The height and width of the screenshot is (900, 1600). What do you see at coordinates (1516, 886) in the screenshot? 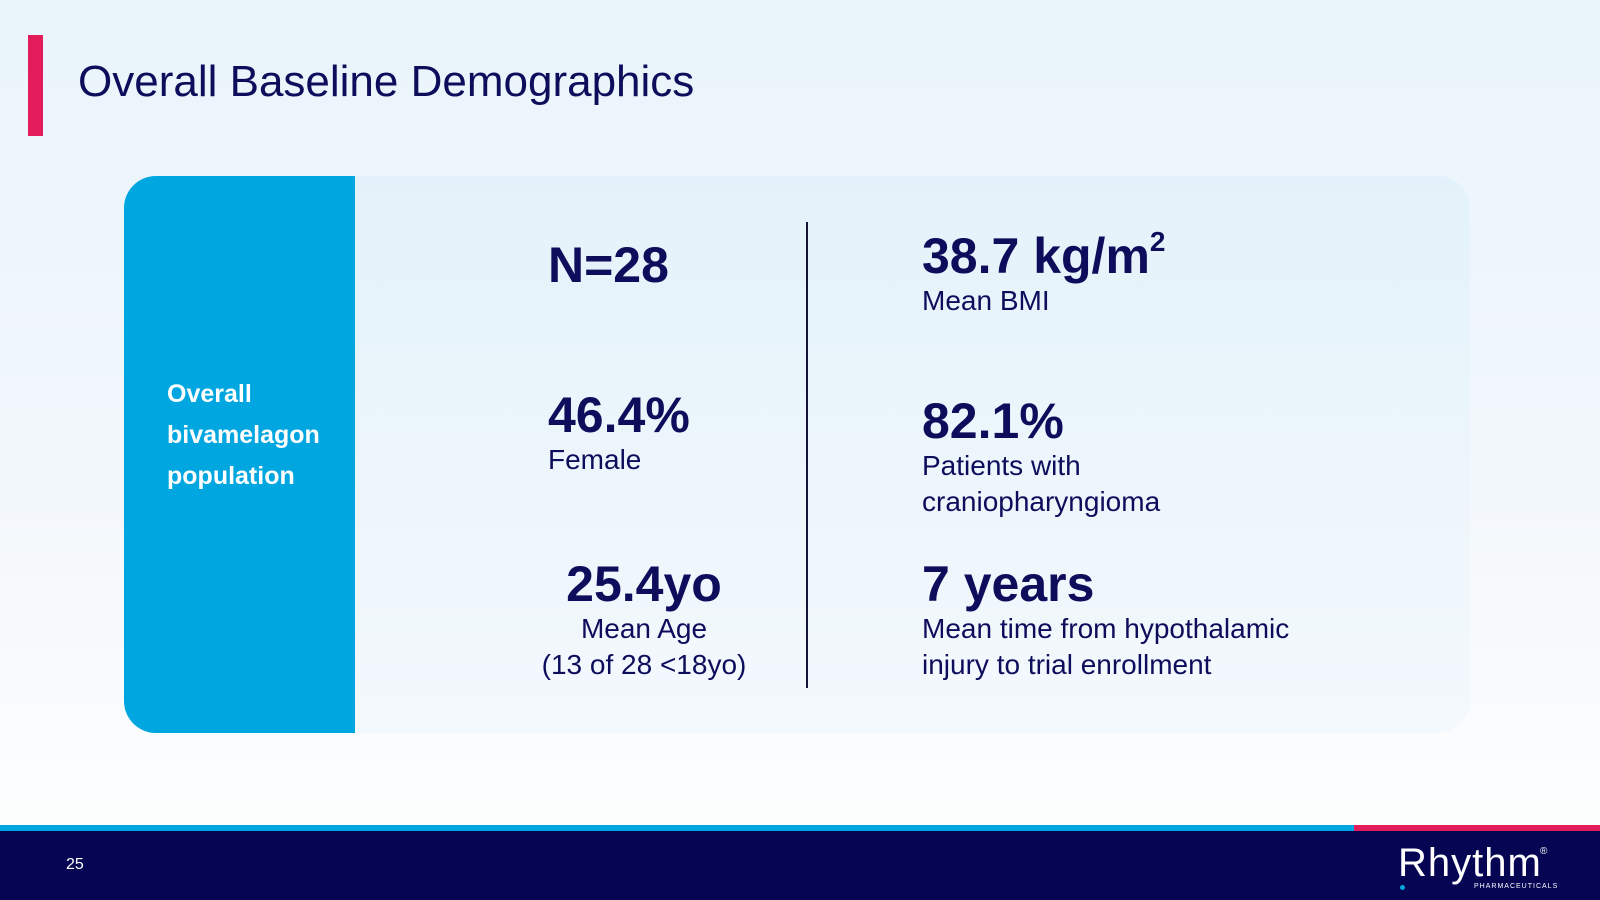
I see `logo-subtext: PHARMACEUTICALS` at bounding box center [1516, 886].